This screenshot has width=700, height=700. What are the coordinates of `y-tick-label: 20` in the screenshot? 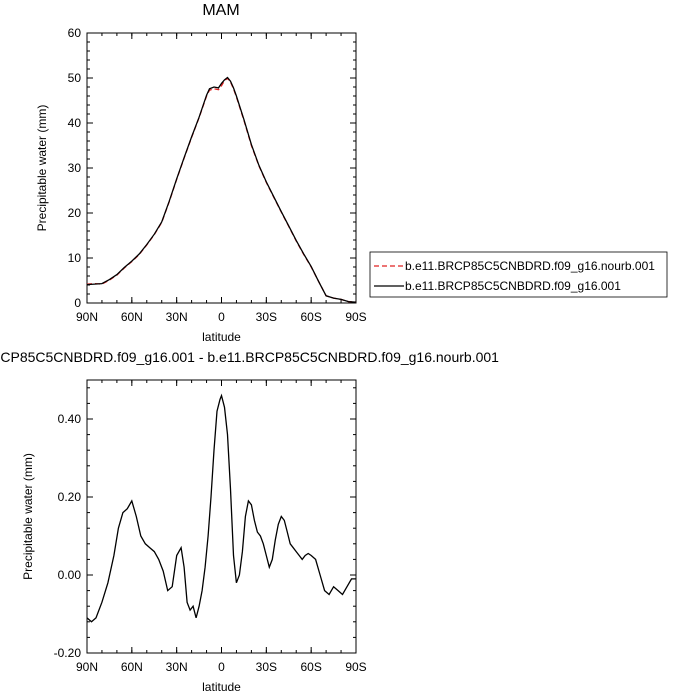 It's located at (75, 213).